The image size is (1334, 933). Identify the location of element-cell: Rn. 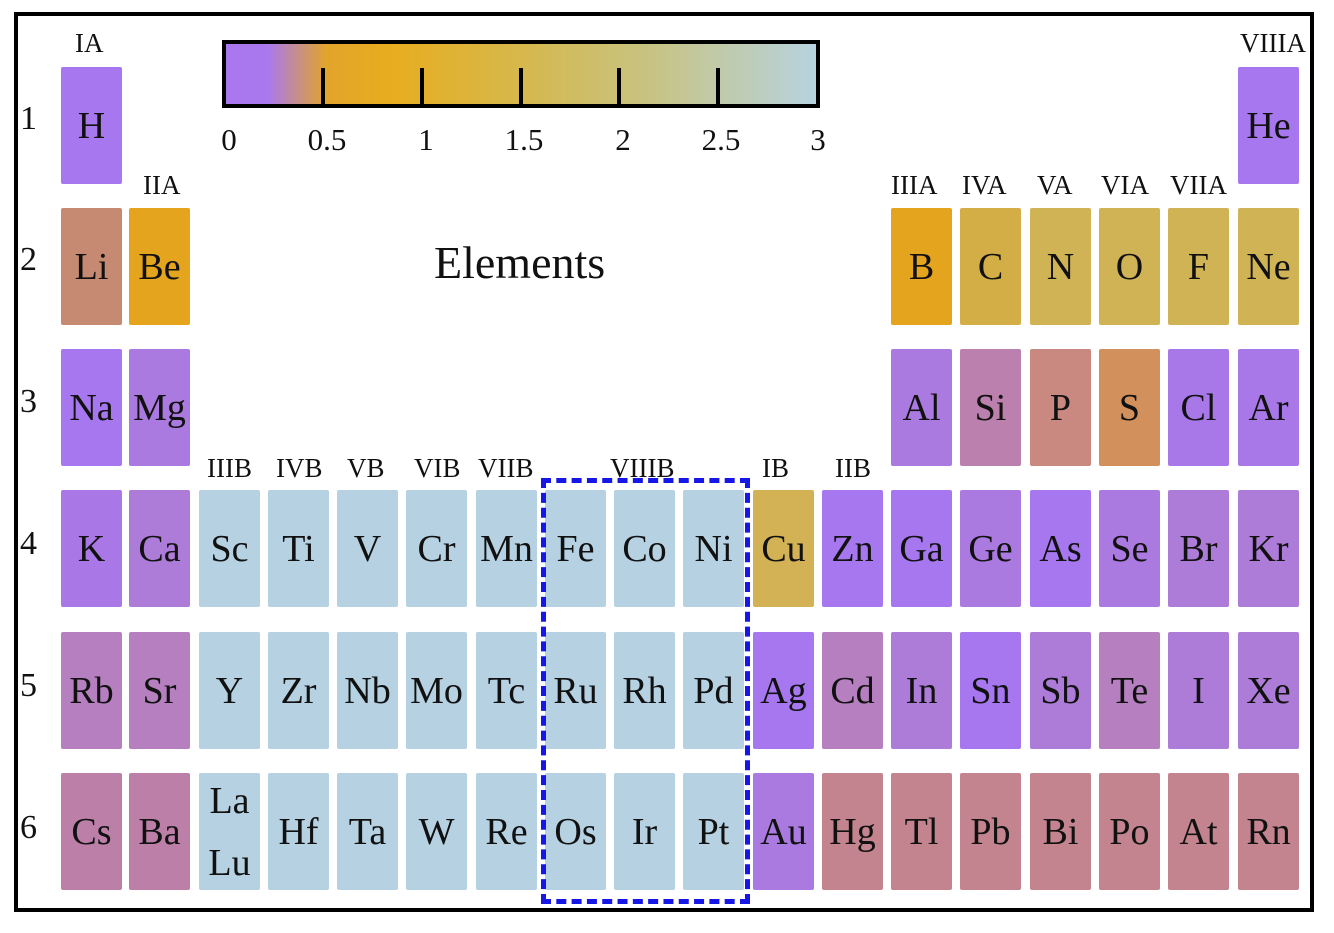
(1268, 831).